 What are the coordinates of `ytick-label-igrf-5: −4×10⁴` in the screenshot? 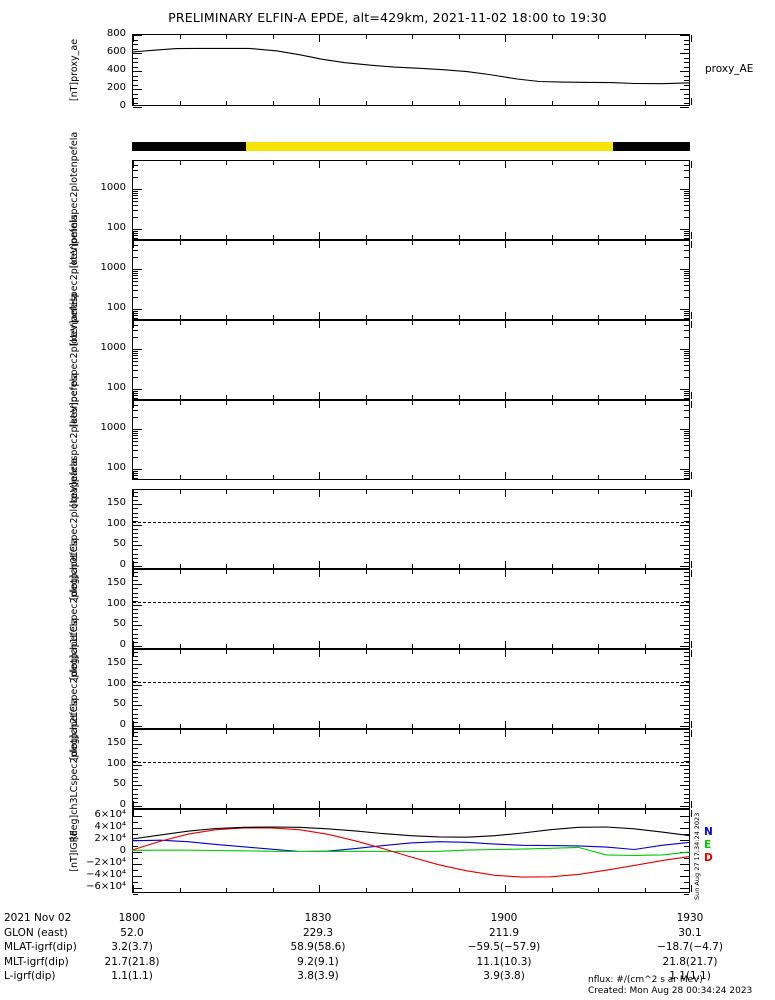 It's located at (106, 874).